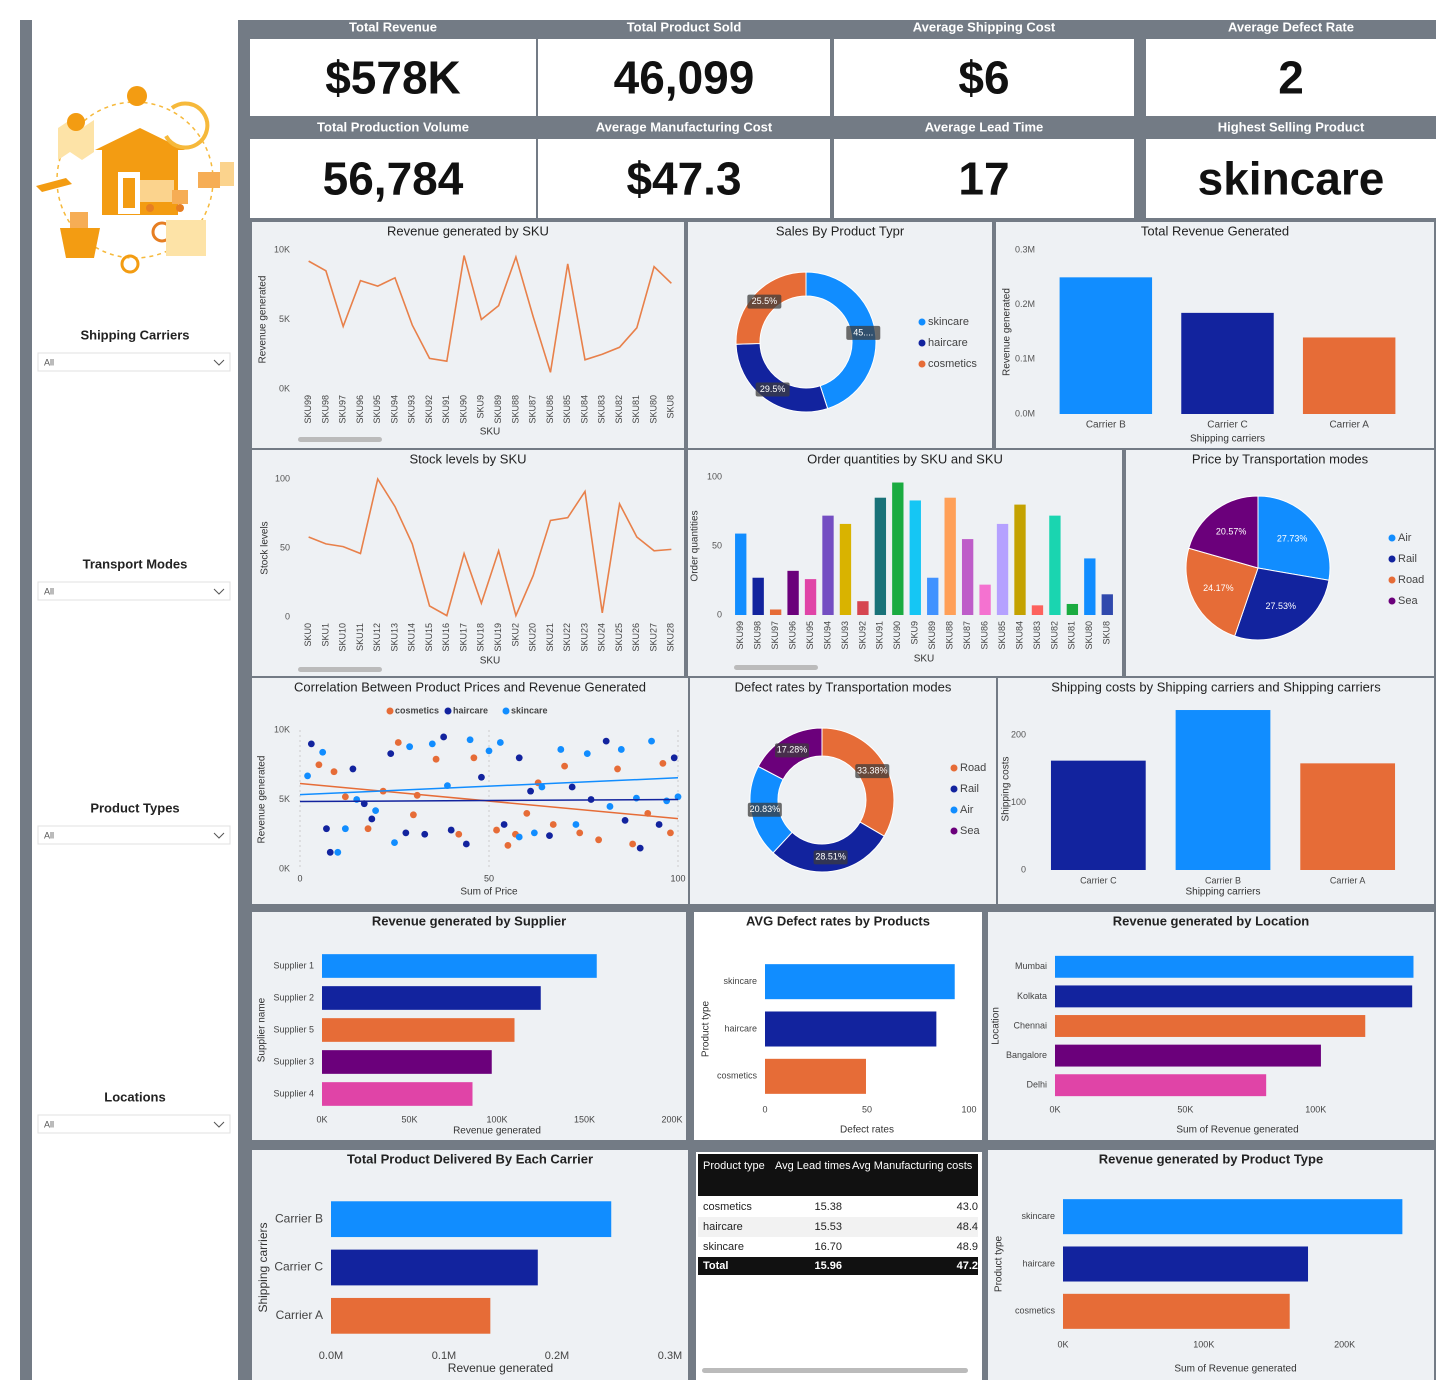  What do you see at coordinates (1023, 869) in the screenshot?
I see `y-tick-label: 0` at bounding box center [1023, 869].